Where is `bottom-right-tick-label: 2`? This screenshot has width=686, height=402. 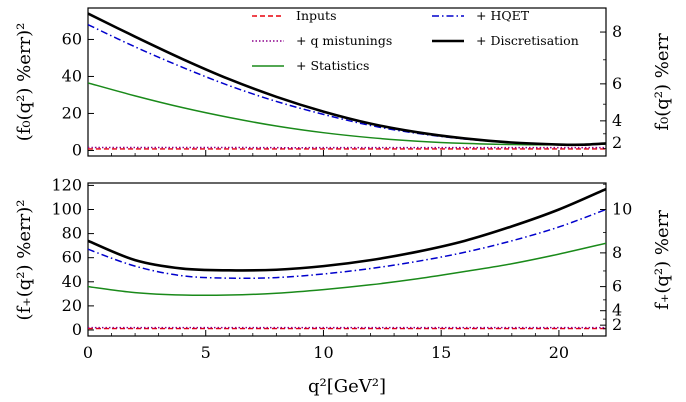 bottom-right-tick-label: 2 is located at coordinates (617, 324).